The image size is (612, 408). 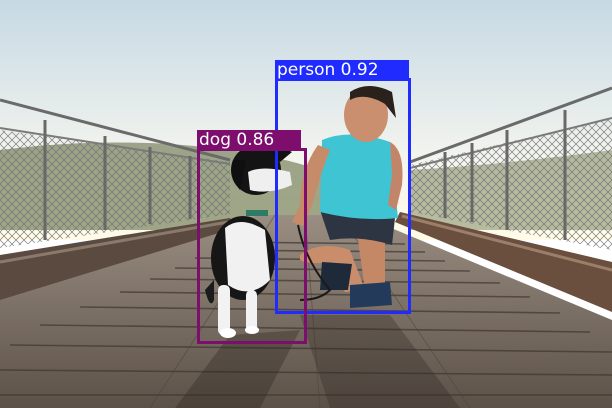 I want to click on person-detection-label: person 0.92, so click(x=342, y=70).